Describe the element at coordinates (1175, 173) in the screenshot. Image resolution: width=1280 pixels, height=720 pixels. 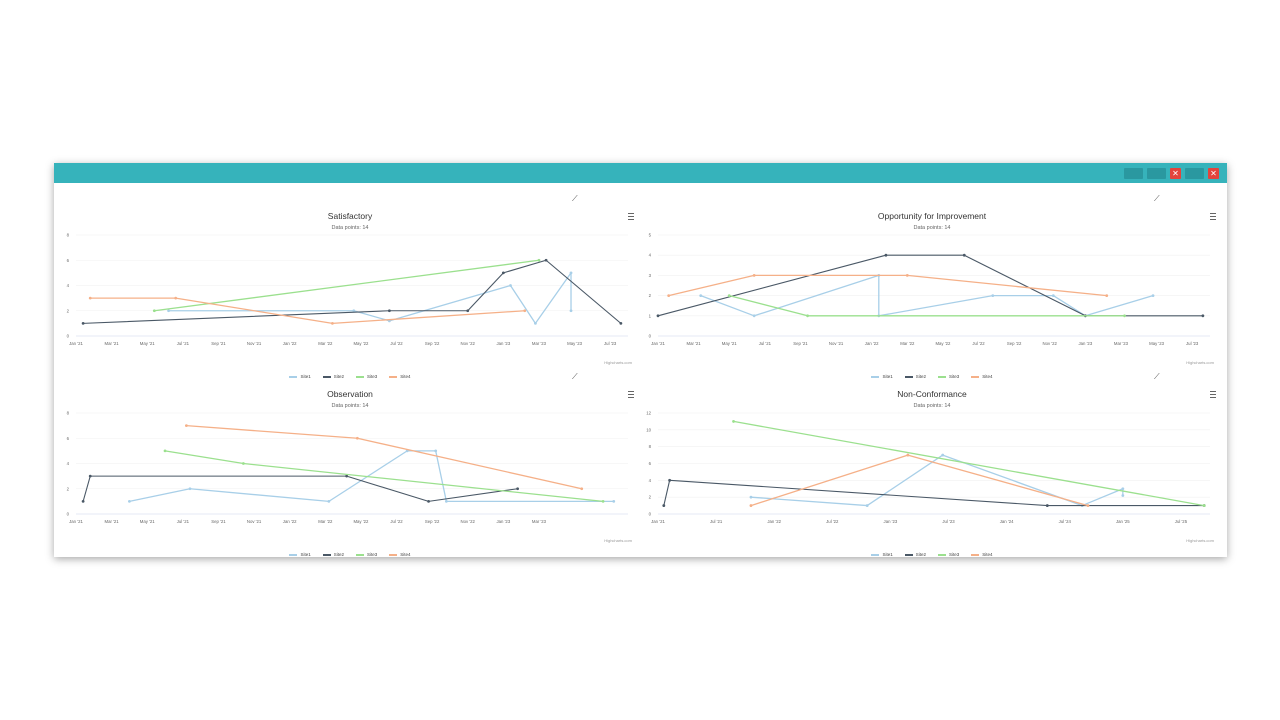
I see `close-icon: ✕` at that location.